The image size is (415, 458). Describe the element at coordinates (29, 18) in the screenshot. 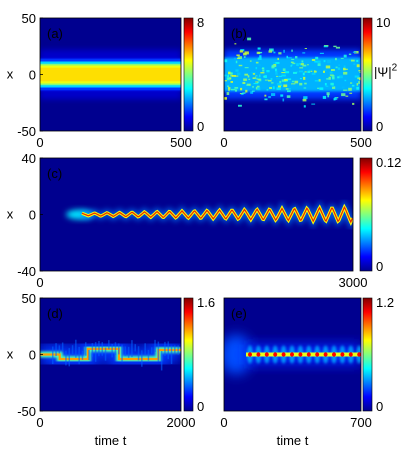

I see `y-tick-label: 50` at that location.